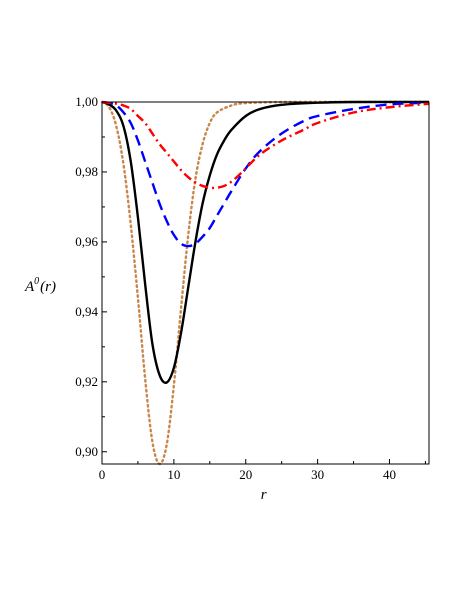 This screenshot has height=599, width=463. I want to click on x-tick-label: 10, so click(173, 474).